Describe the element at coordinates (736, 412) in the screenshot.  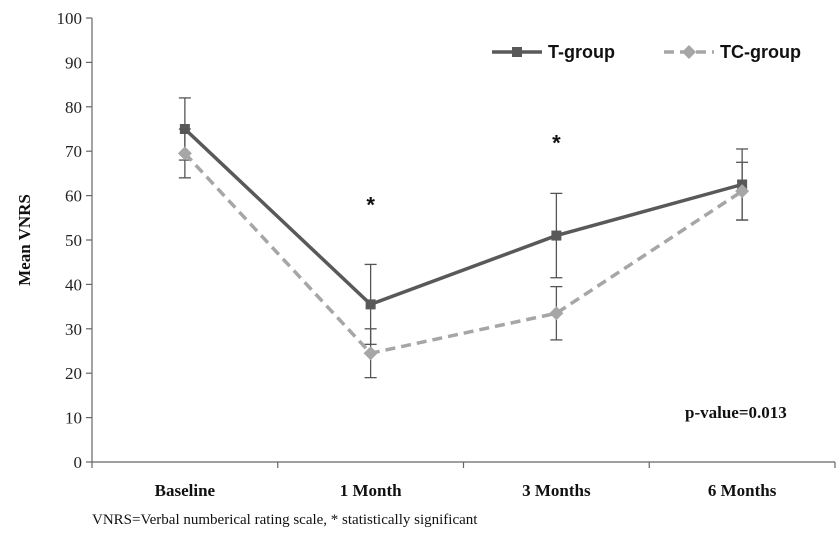
I see `p-value-annotation: p-value=0.013` at that location.